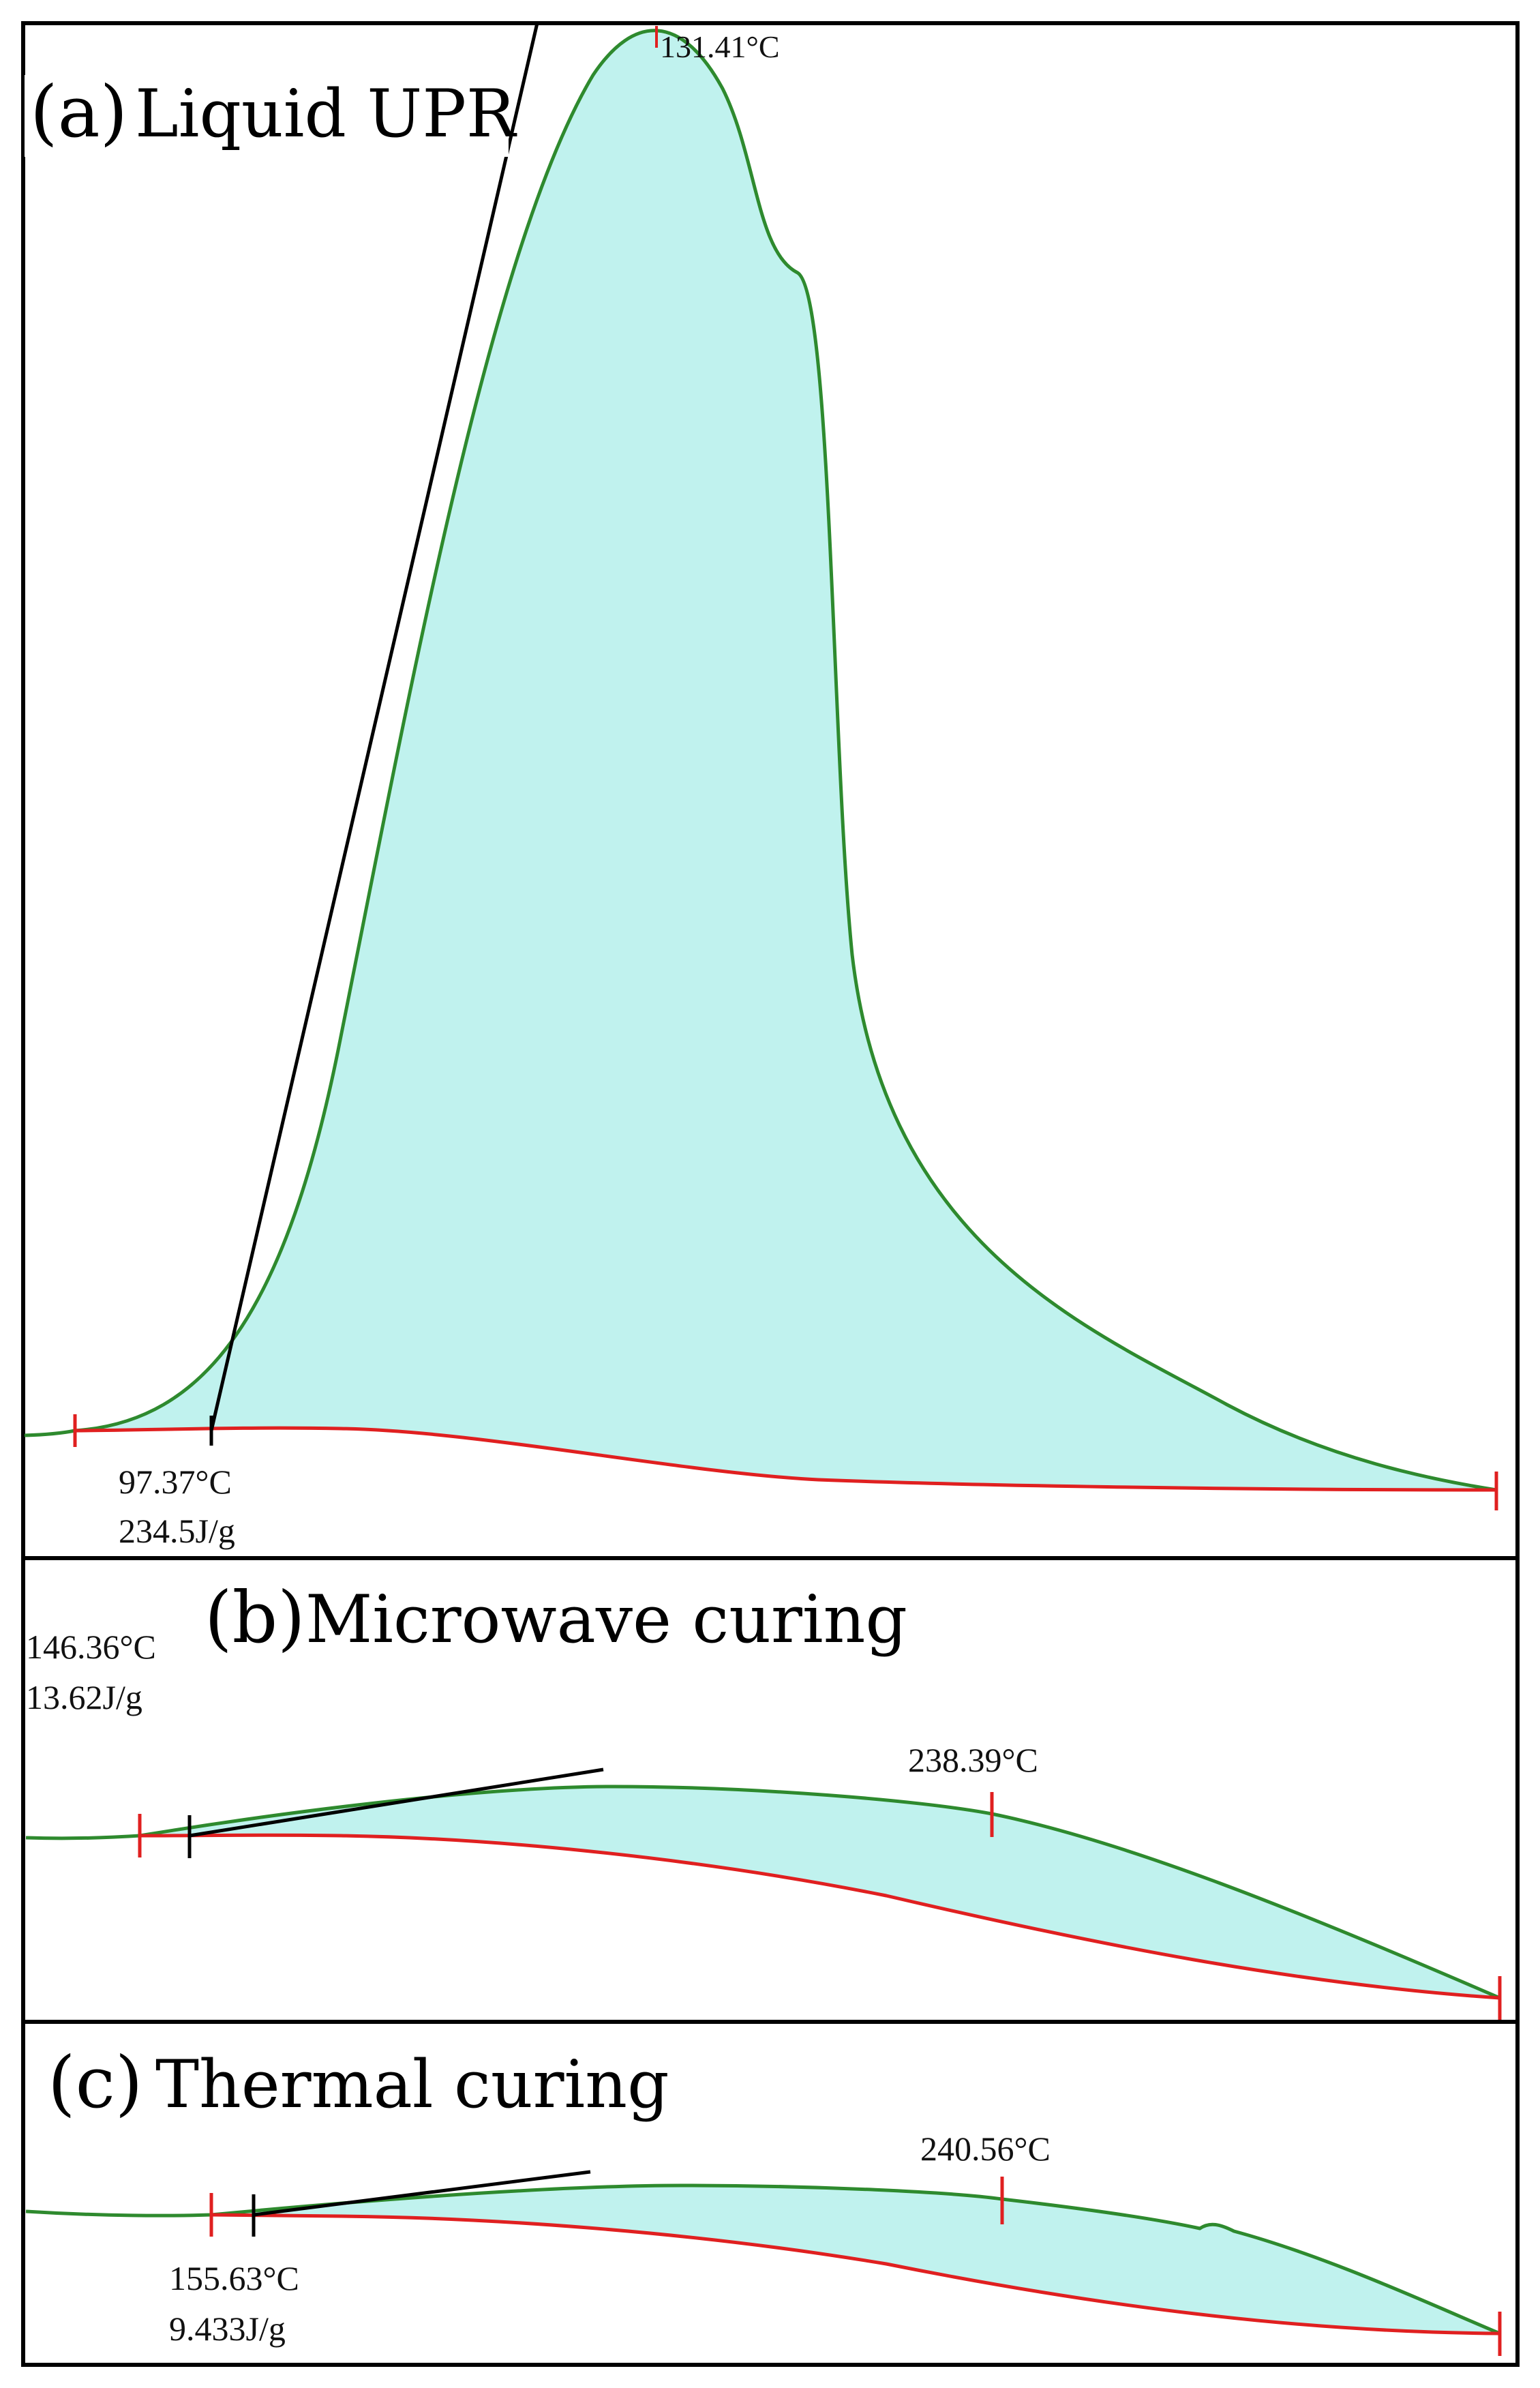 Image resolution: width=1540 pixels, height=2388 pixels. Describe the element at coordinates (856, 2274) in the screenshot. I see `panel-c-baseline` at that location.